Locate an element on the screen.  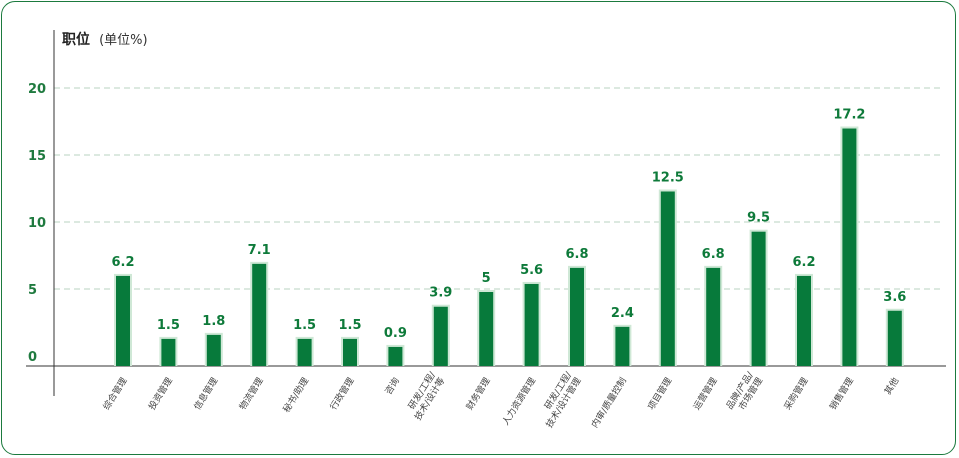
x-tick-label: 研发/工程/技术/设计管理 is located at coordinates (563, 399).